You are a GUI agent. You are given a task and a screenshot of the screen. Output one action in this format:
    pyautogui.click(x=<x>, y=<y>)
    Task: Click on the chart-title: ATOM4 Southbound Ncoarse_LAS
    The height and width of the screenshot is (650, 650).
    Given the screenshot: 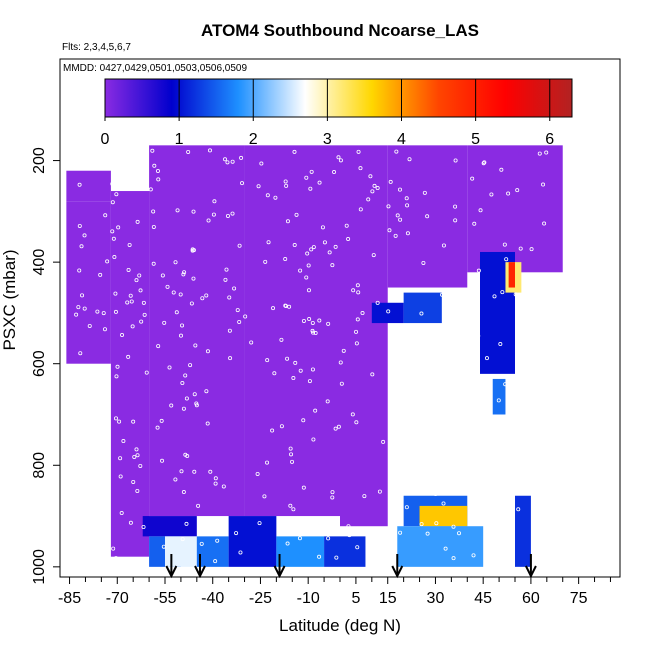 What is the action you would take?
    pyautogui.click(x=340, y=30)
    